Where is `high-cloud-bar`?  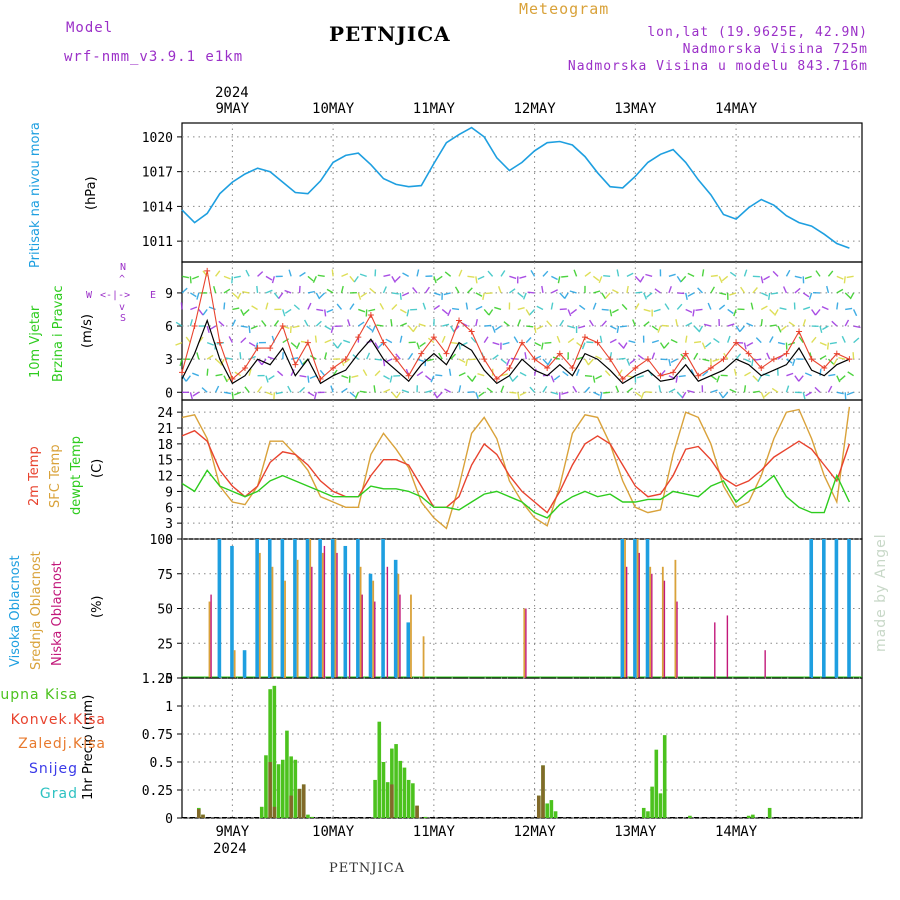
high-cloud-bar is located at coordinates (395, 618).